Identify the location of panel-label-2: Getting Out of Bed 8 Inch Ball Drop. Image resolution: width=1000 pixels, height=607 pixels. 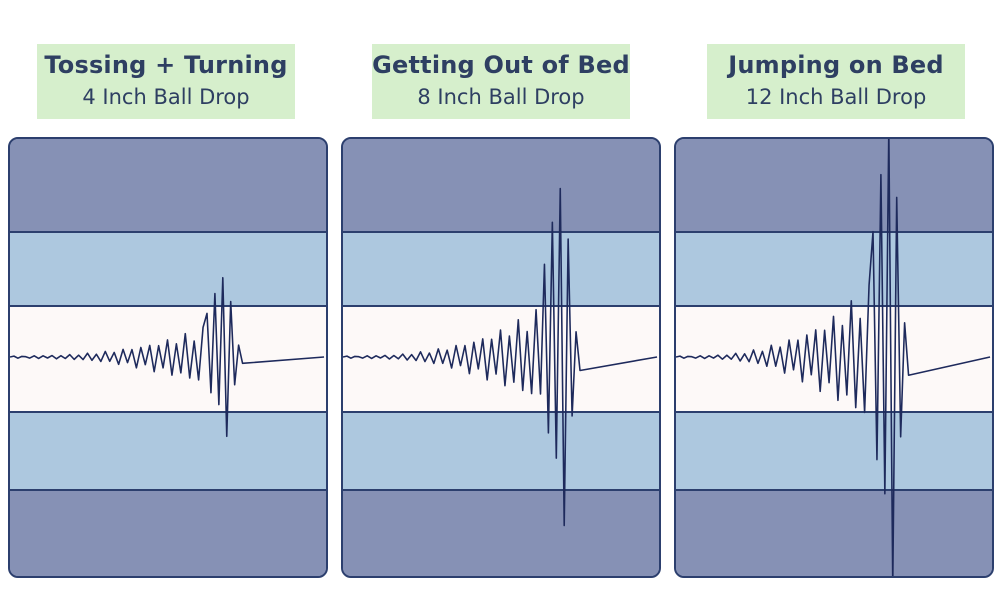
(501, 81).